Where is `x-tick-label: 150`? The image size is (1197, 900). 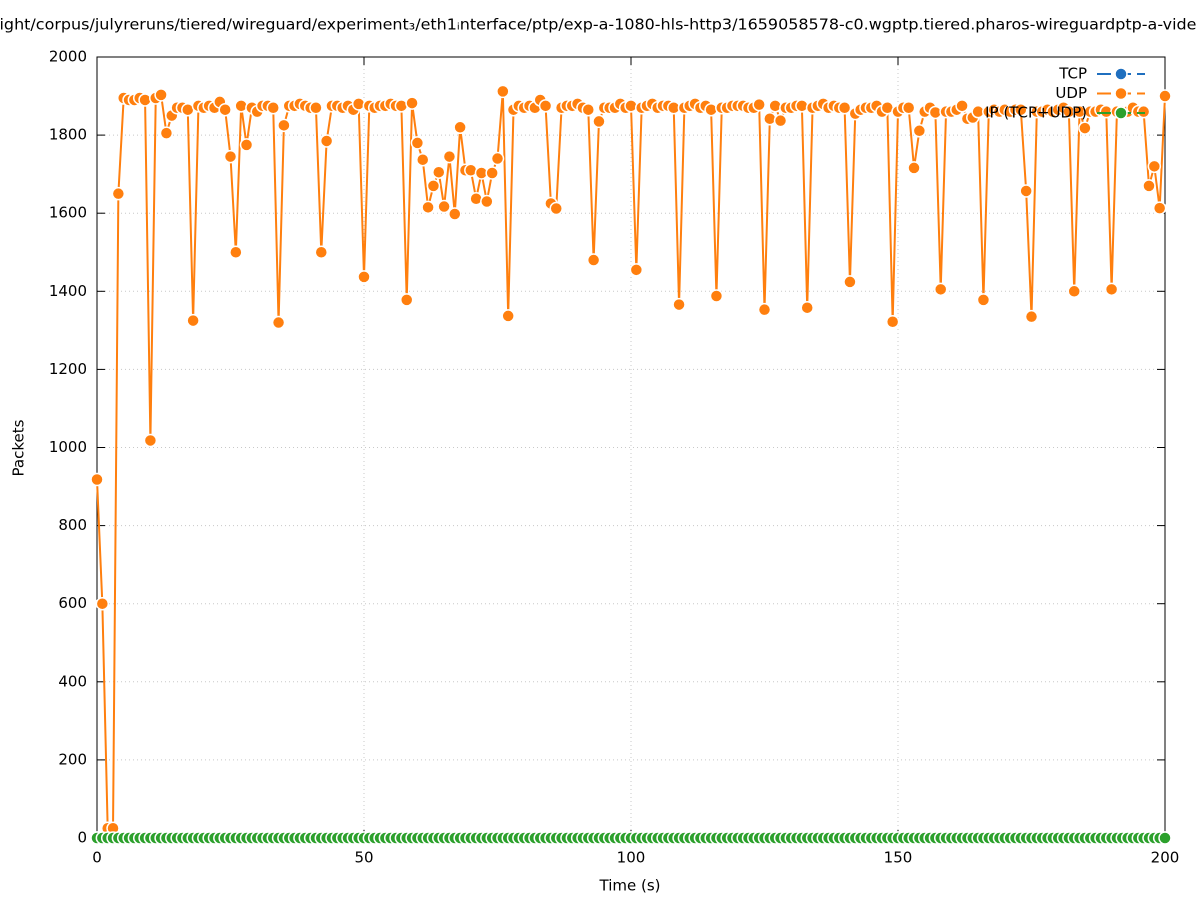 x-tick-label: 150 is located at coordinates (898, 858).